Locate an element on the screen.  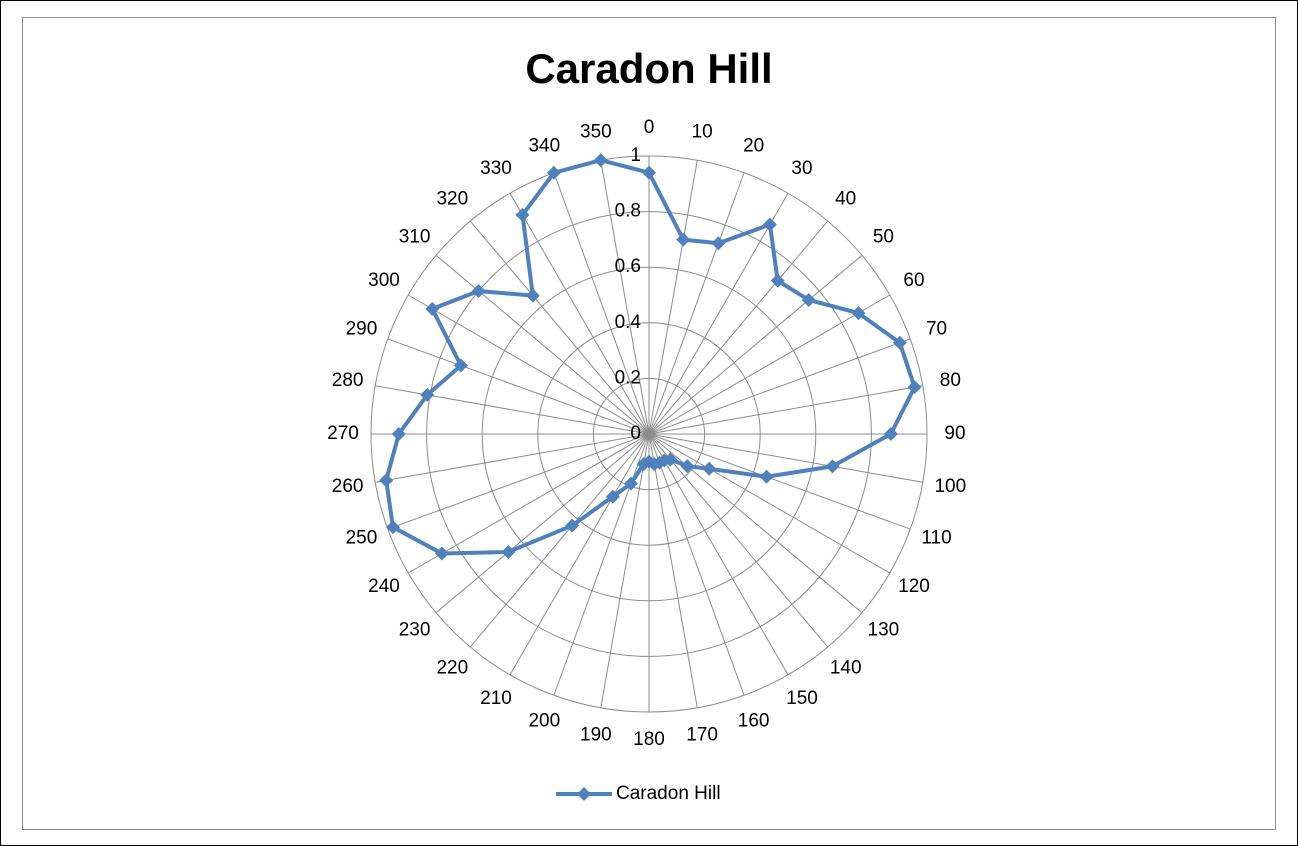
angle-label: 330 is located at coordinates (496, 168).